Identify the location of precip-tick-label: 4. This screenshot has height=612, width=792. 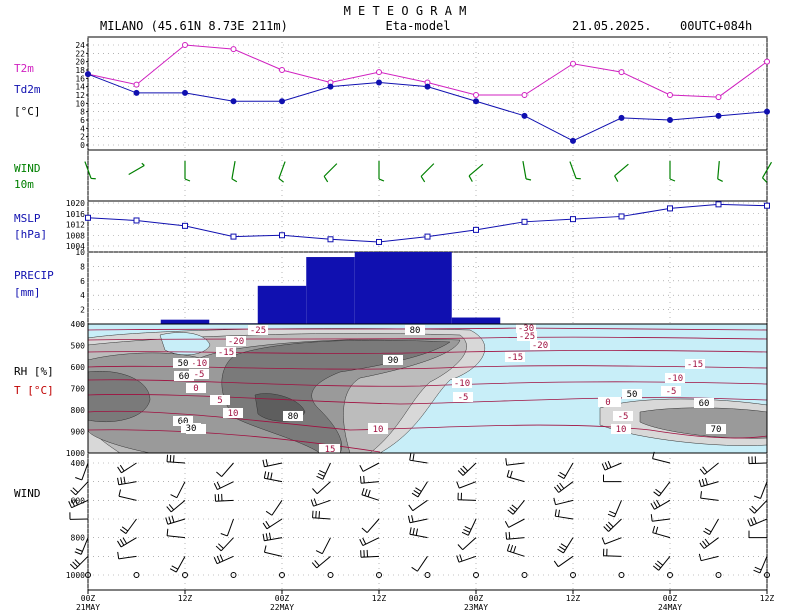
(82, 295).